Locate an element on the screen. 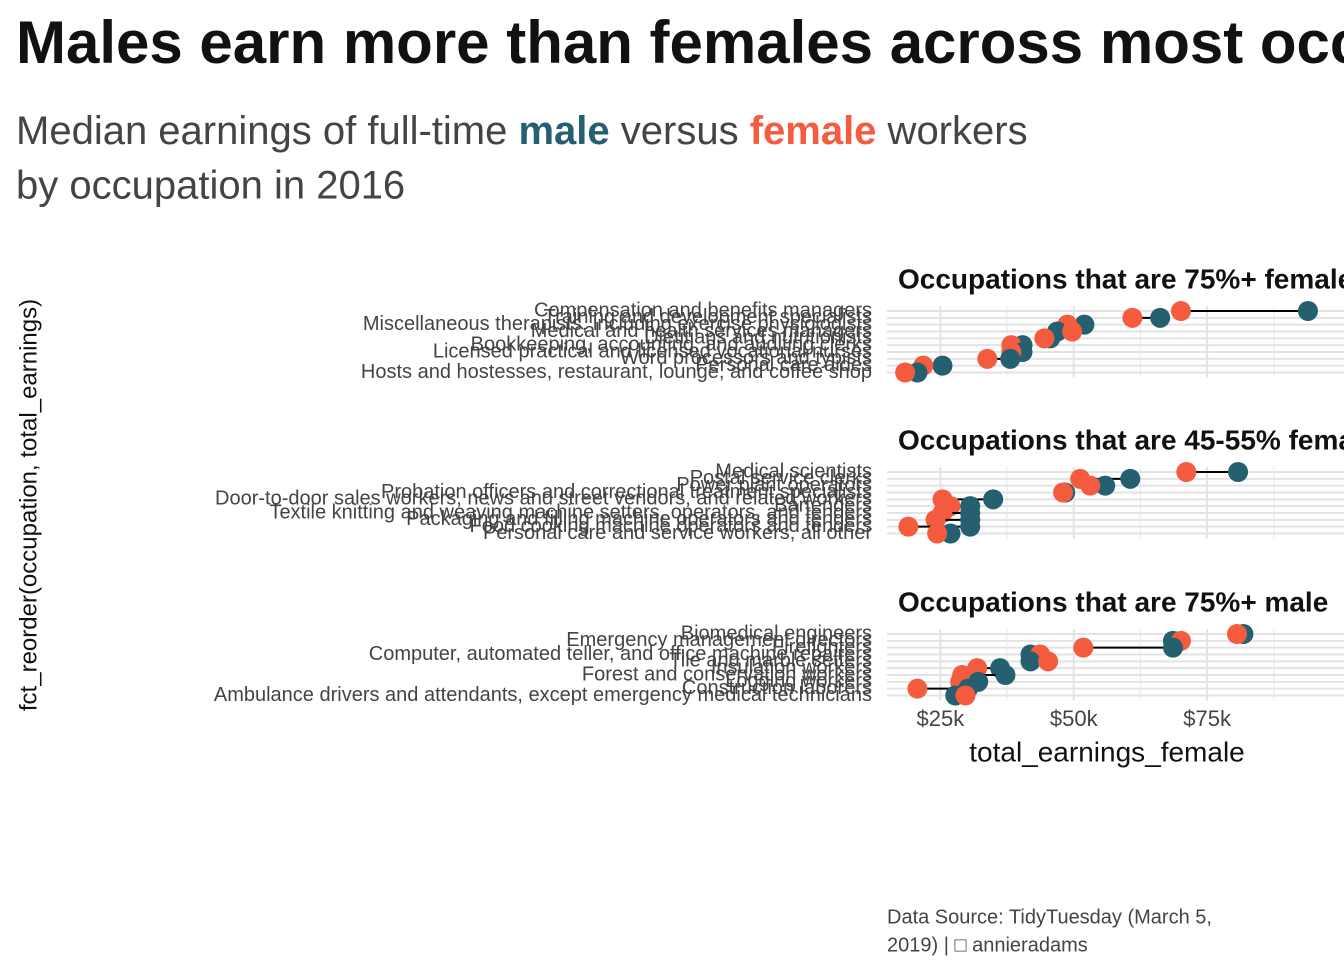 This screenshot has width=1344, height=960. category-label: Emergency management directors is located at coordinates (719, 640).